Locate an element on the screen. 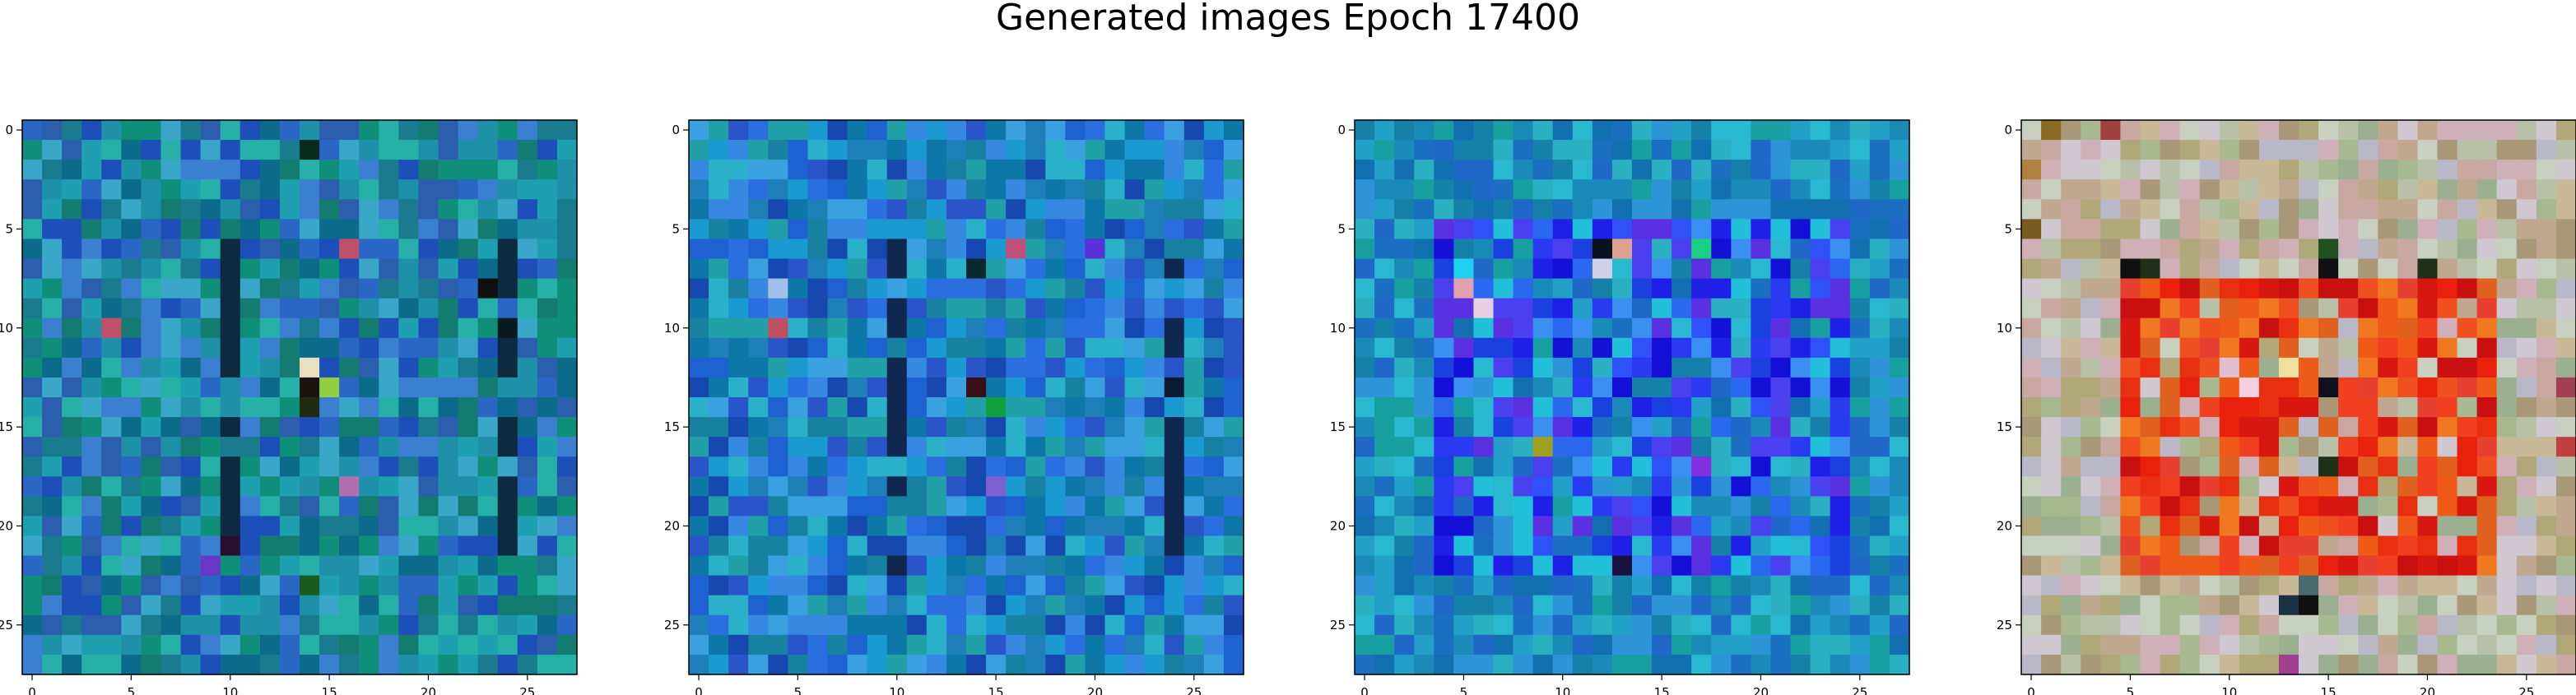  y-tick-label: 10 is located at coordinates (1338, 328).